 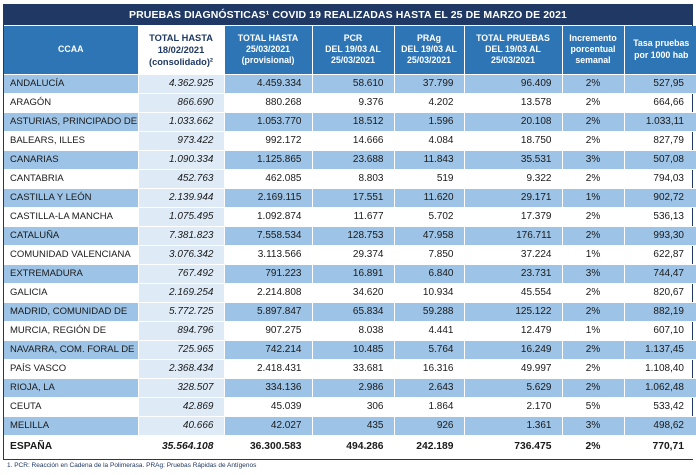 What do you see at coordinates (429, 236) in the screenshot?
I see `prag-cell: 47.958` at bounding box center [429, 236].